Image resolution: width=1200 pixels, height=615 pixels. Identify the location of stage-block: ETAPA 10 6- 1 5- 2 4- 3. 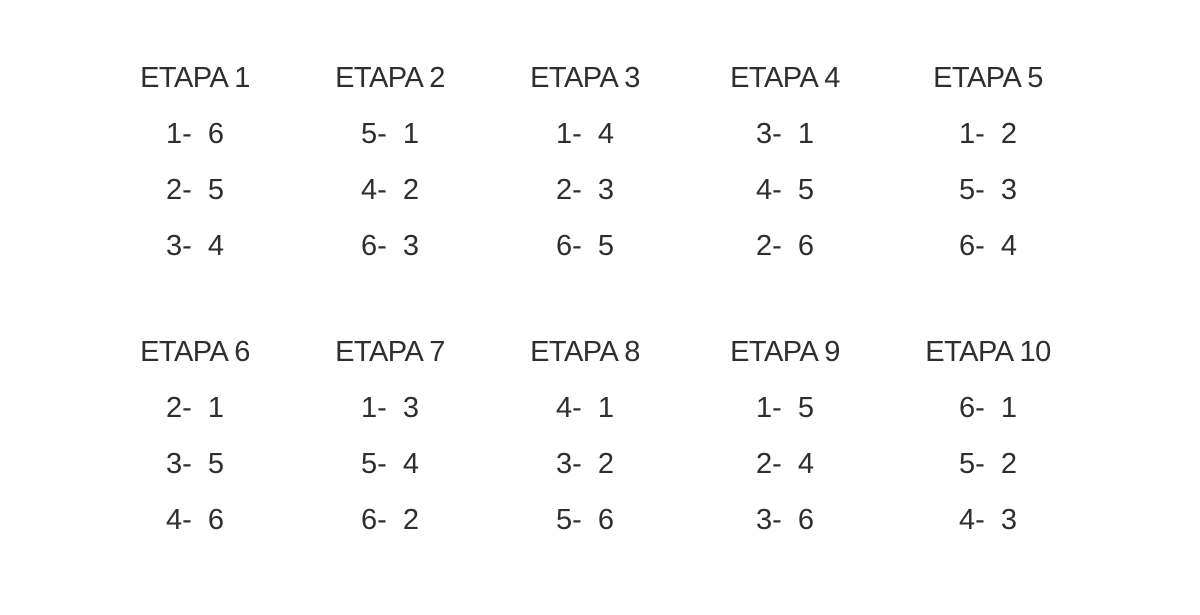
(988, 436).